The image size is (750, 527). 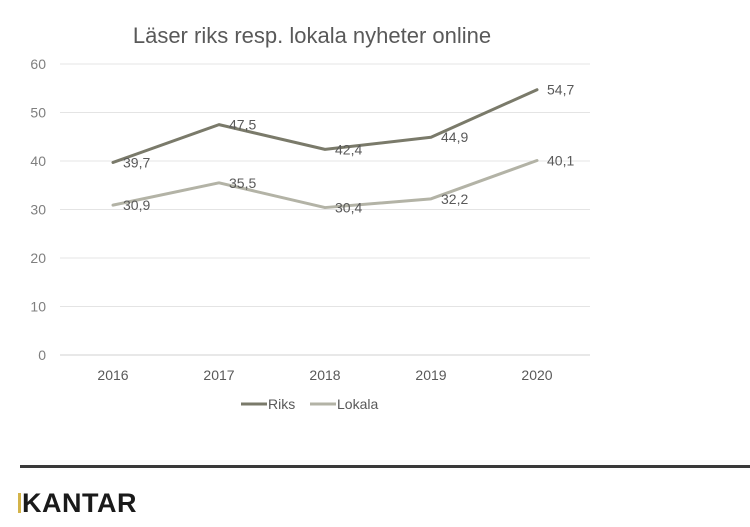 What do you see at coordinates (325, 184) in the screenshot?
I see `series-line-lokala` at bounding box center [325, 184].